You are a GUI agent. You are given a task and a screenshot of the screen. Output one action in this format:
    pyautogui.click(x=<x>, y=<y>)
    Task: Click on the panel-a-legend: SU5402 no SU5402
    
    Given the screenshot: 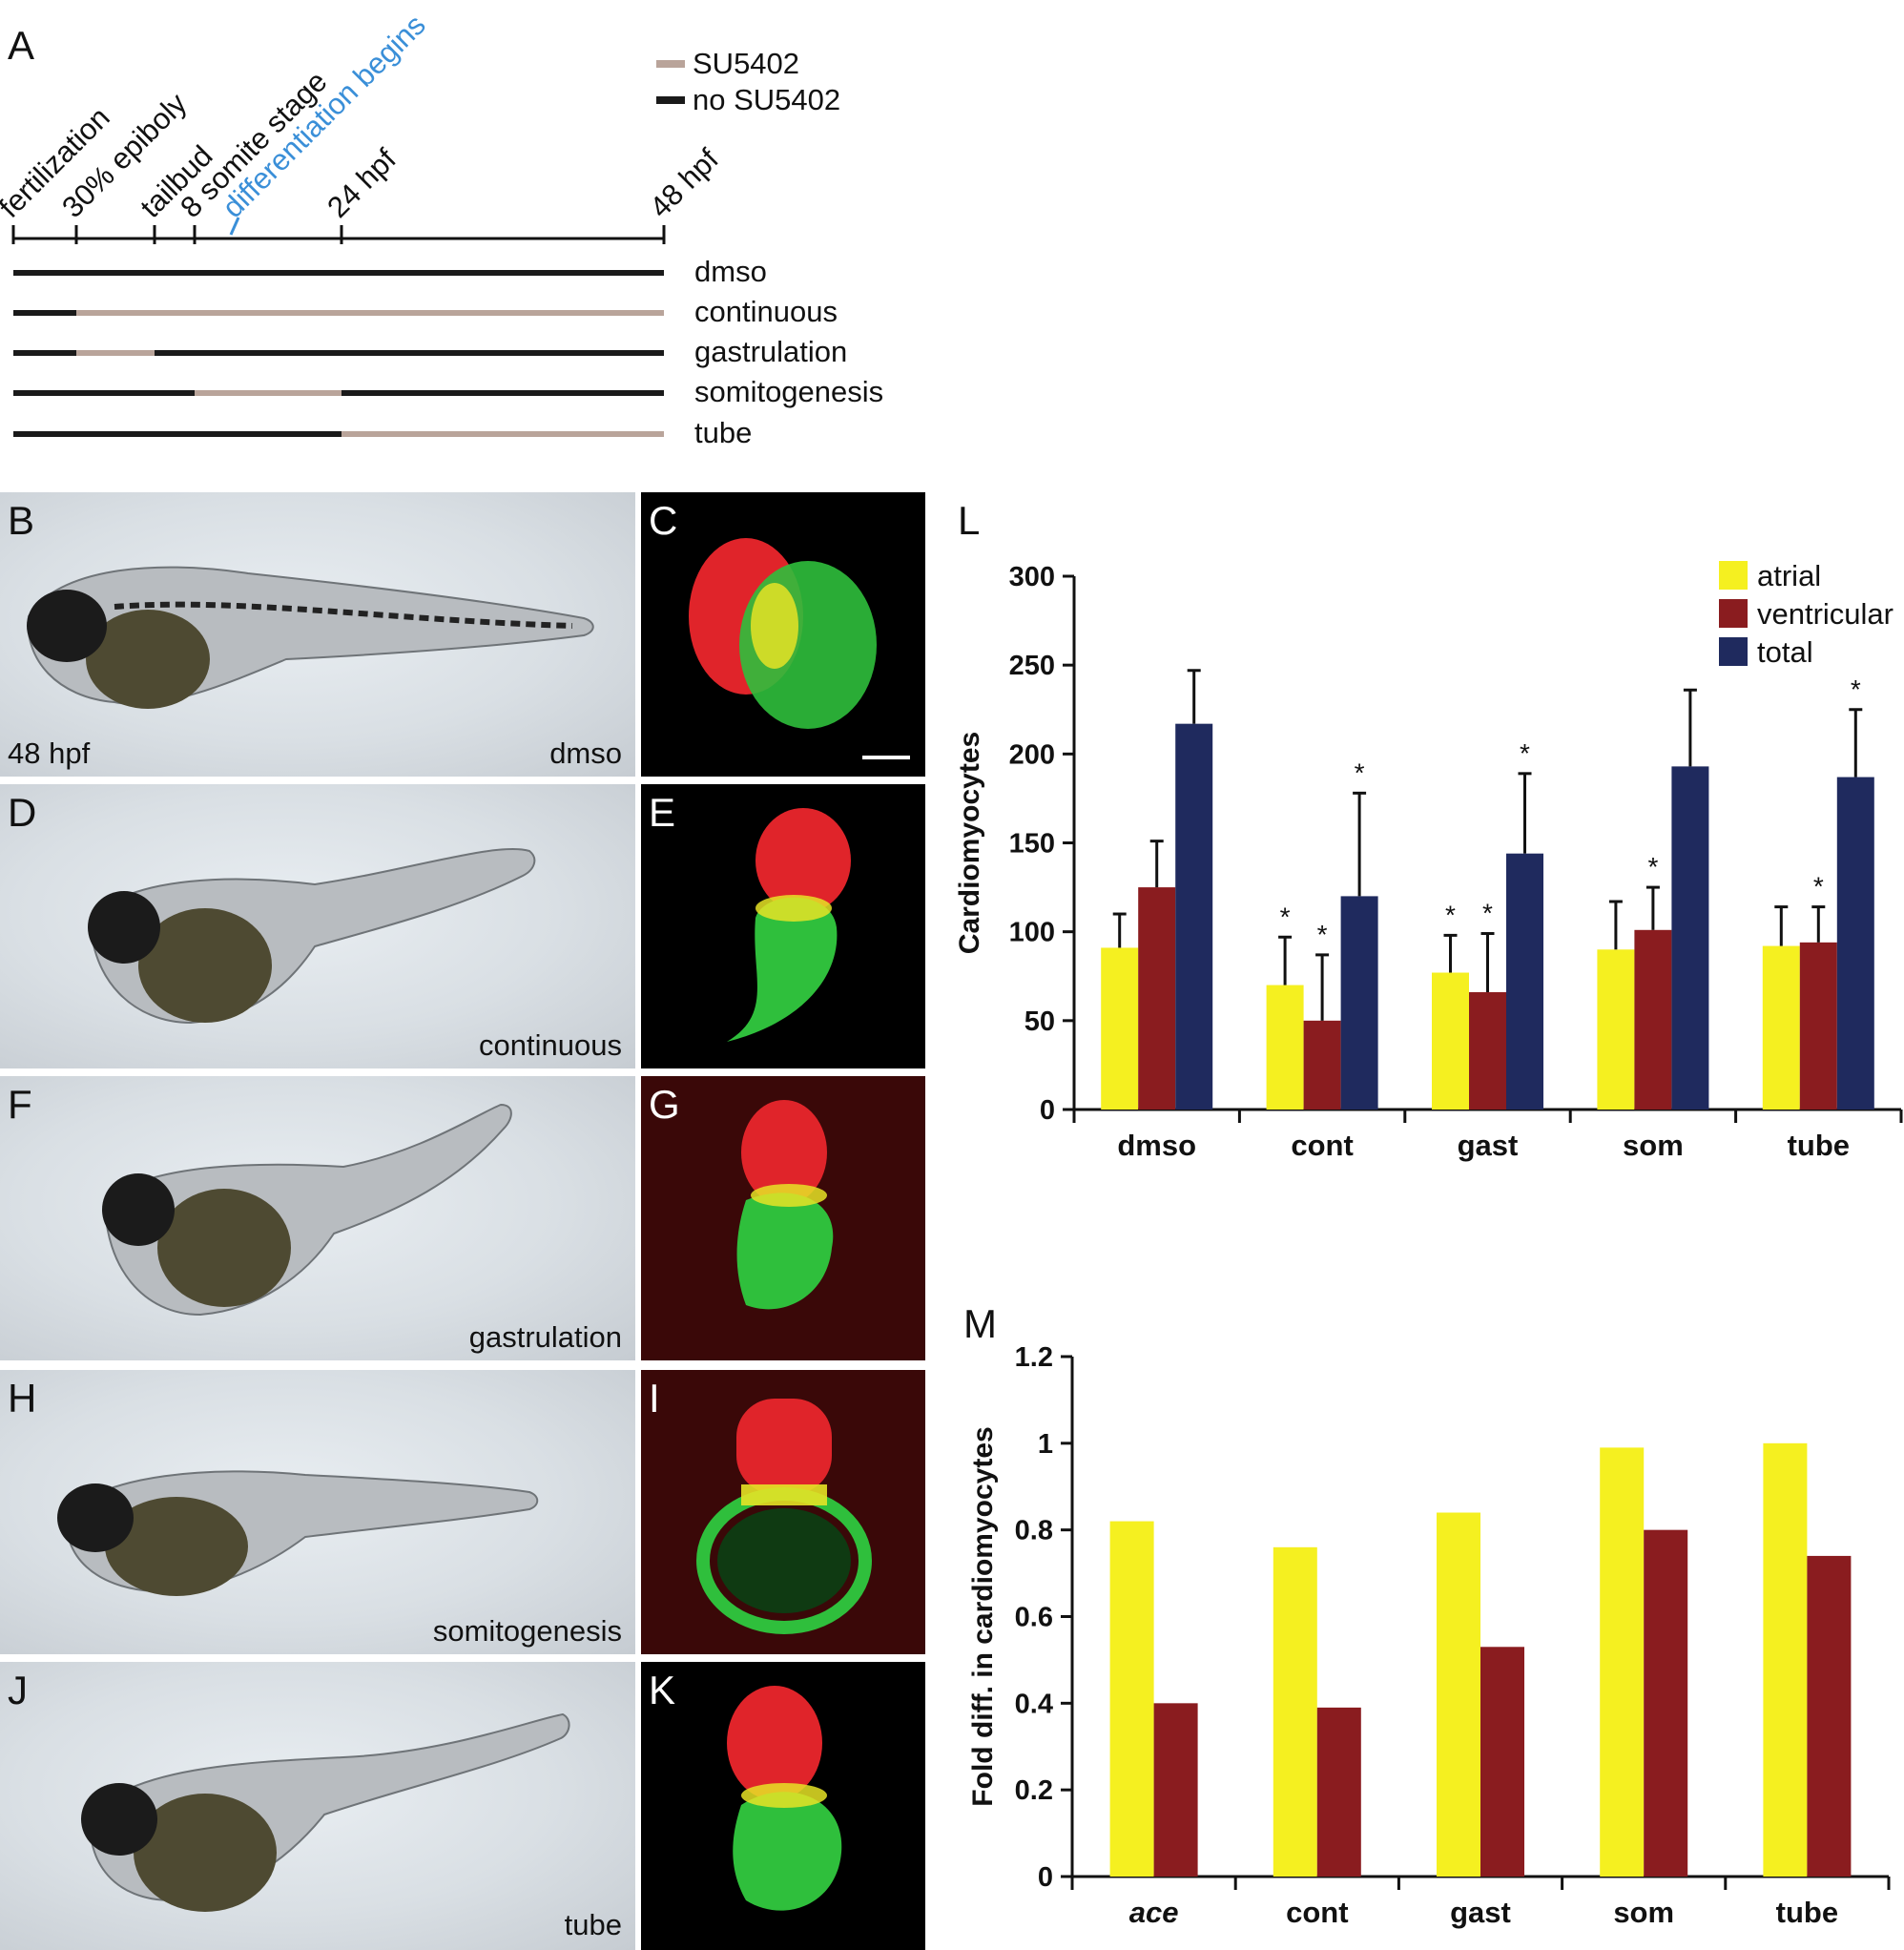 What is the action you would take?
    pyautogui.click(x=748, y=82)
    